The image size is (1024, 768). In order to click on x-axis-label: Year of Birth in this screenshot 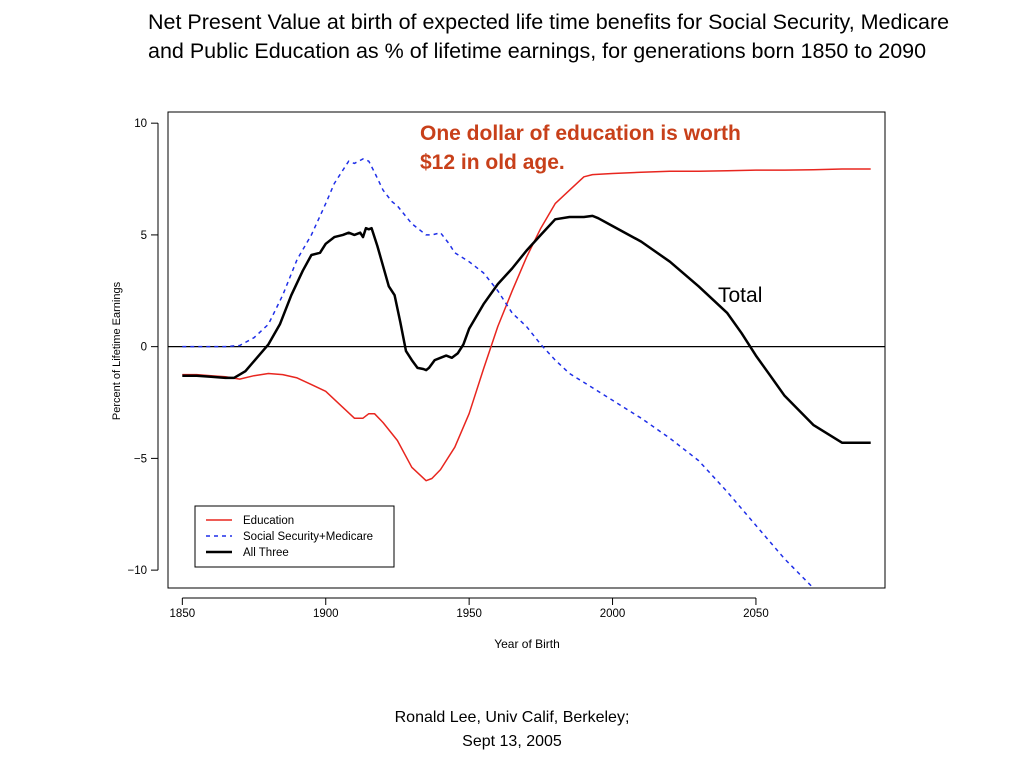, I will do `click(527, 644)`.